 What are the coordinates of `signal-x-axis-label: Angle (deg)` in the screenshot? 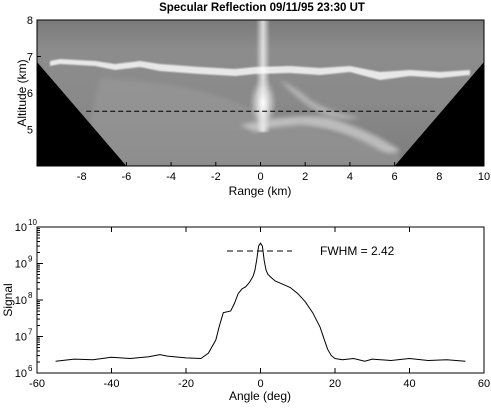 It's located at (260, 396).